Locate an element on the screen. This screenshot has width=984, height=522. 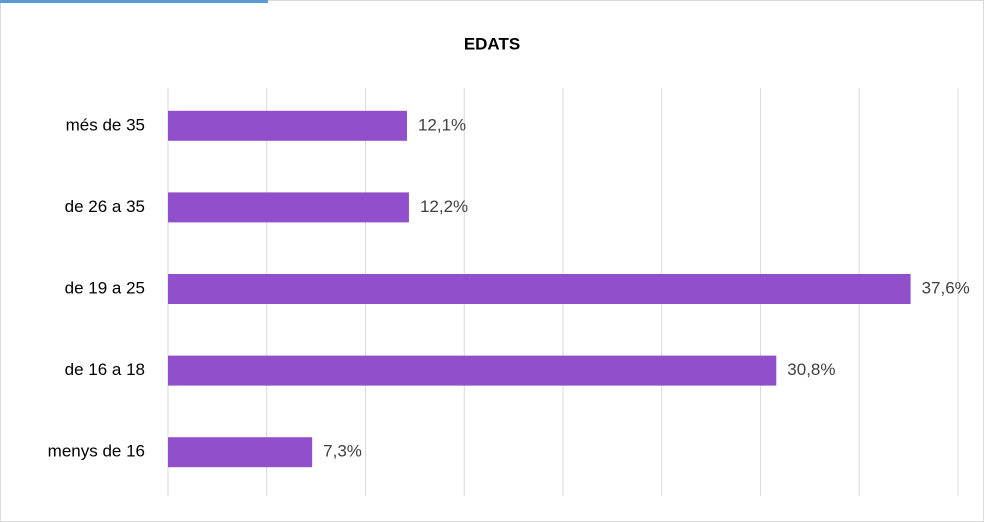
y-tick-label: de 16 a 18 is located at coordinates (105, 369).